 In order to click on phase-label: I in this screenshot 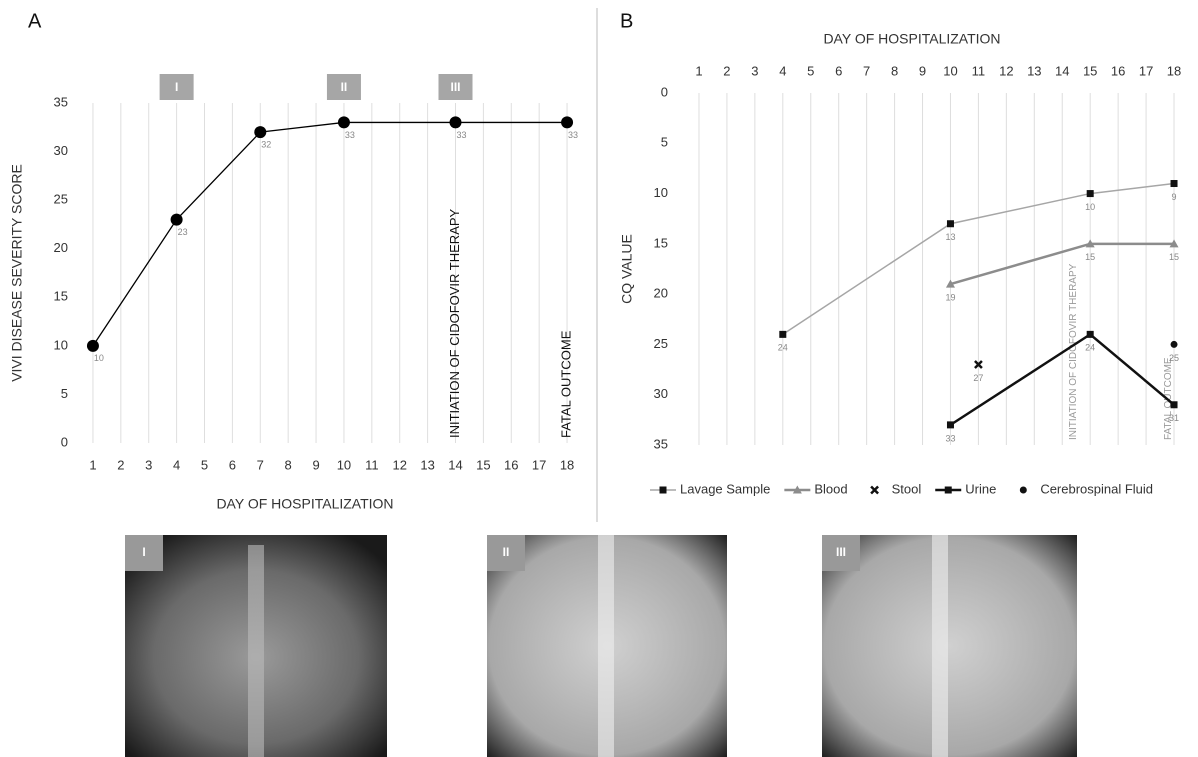, I will do `click(176, 87)`.